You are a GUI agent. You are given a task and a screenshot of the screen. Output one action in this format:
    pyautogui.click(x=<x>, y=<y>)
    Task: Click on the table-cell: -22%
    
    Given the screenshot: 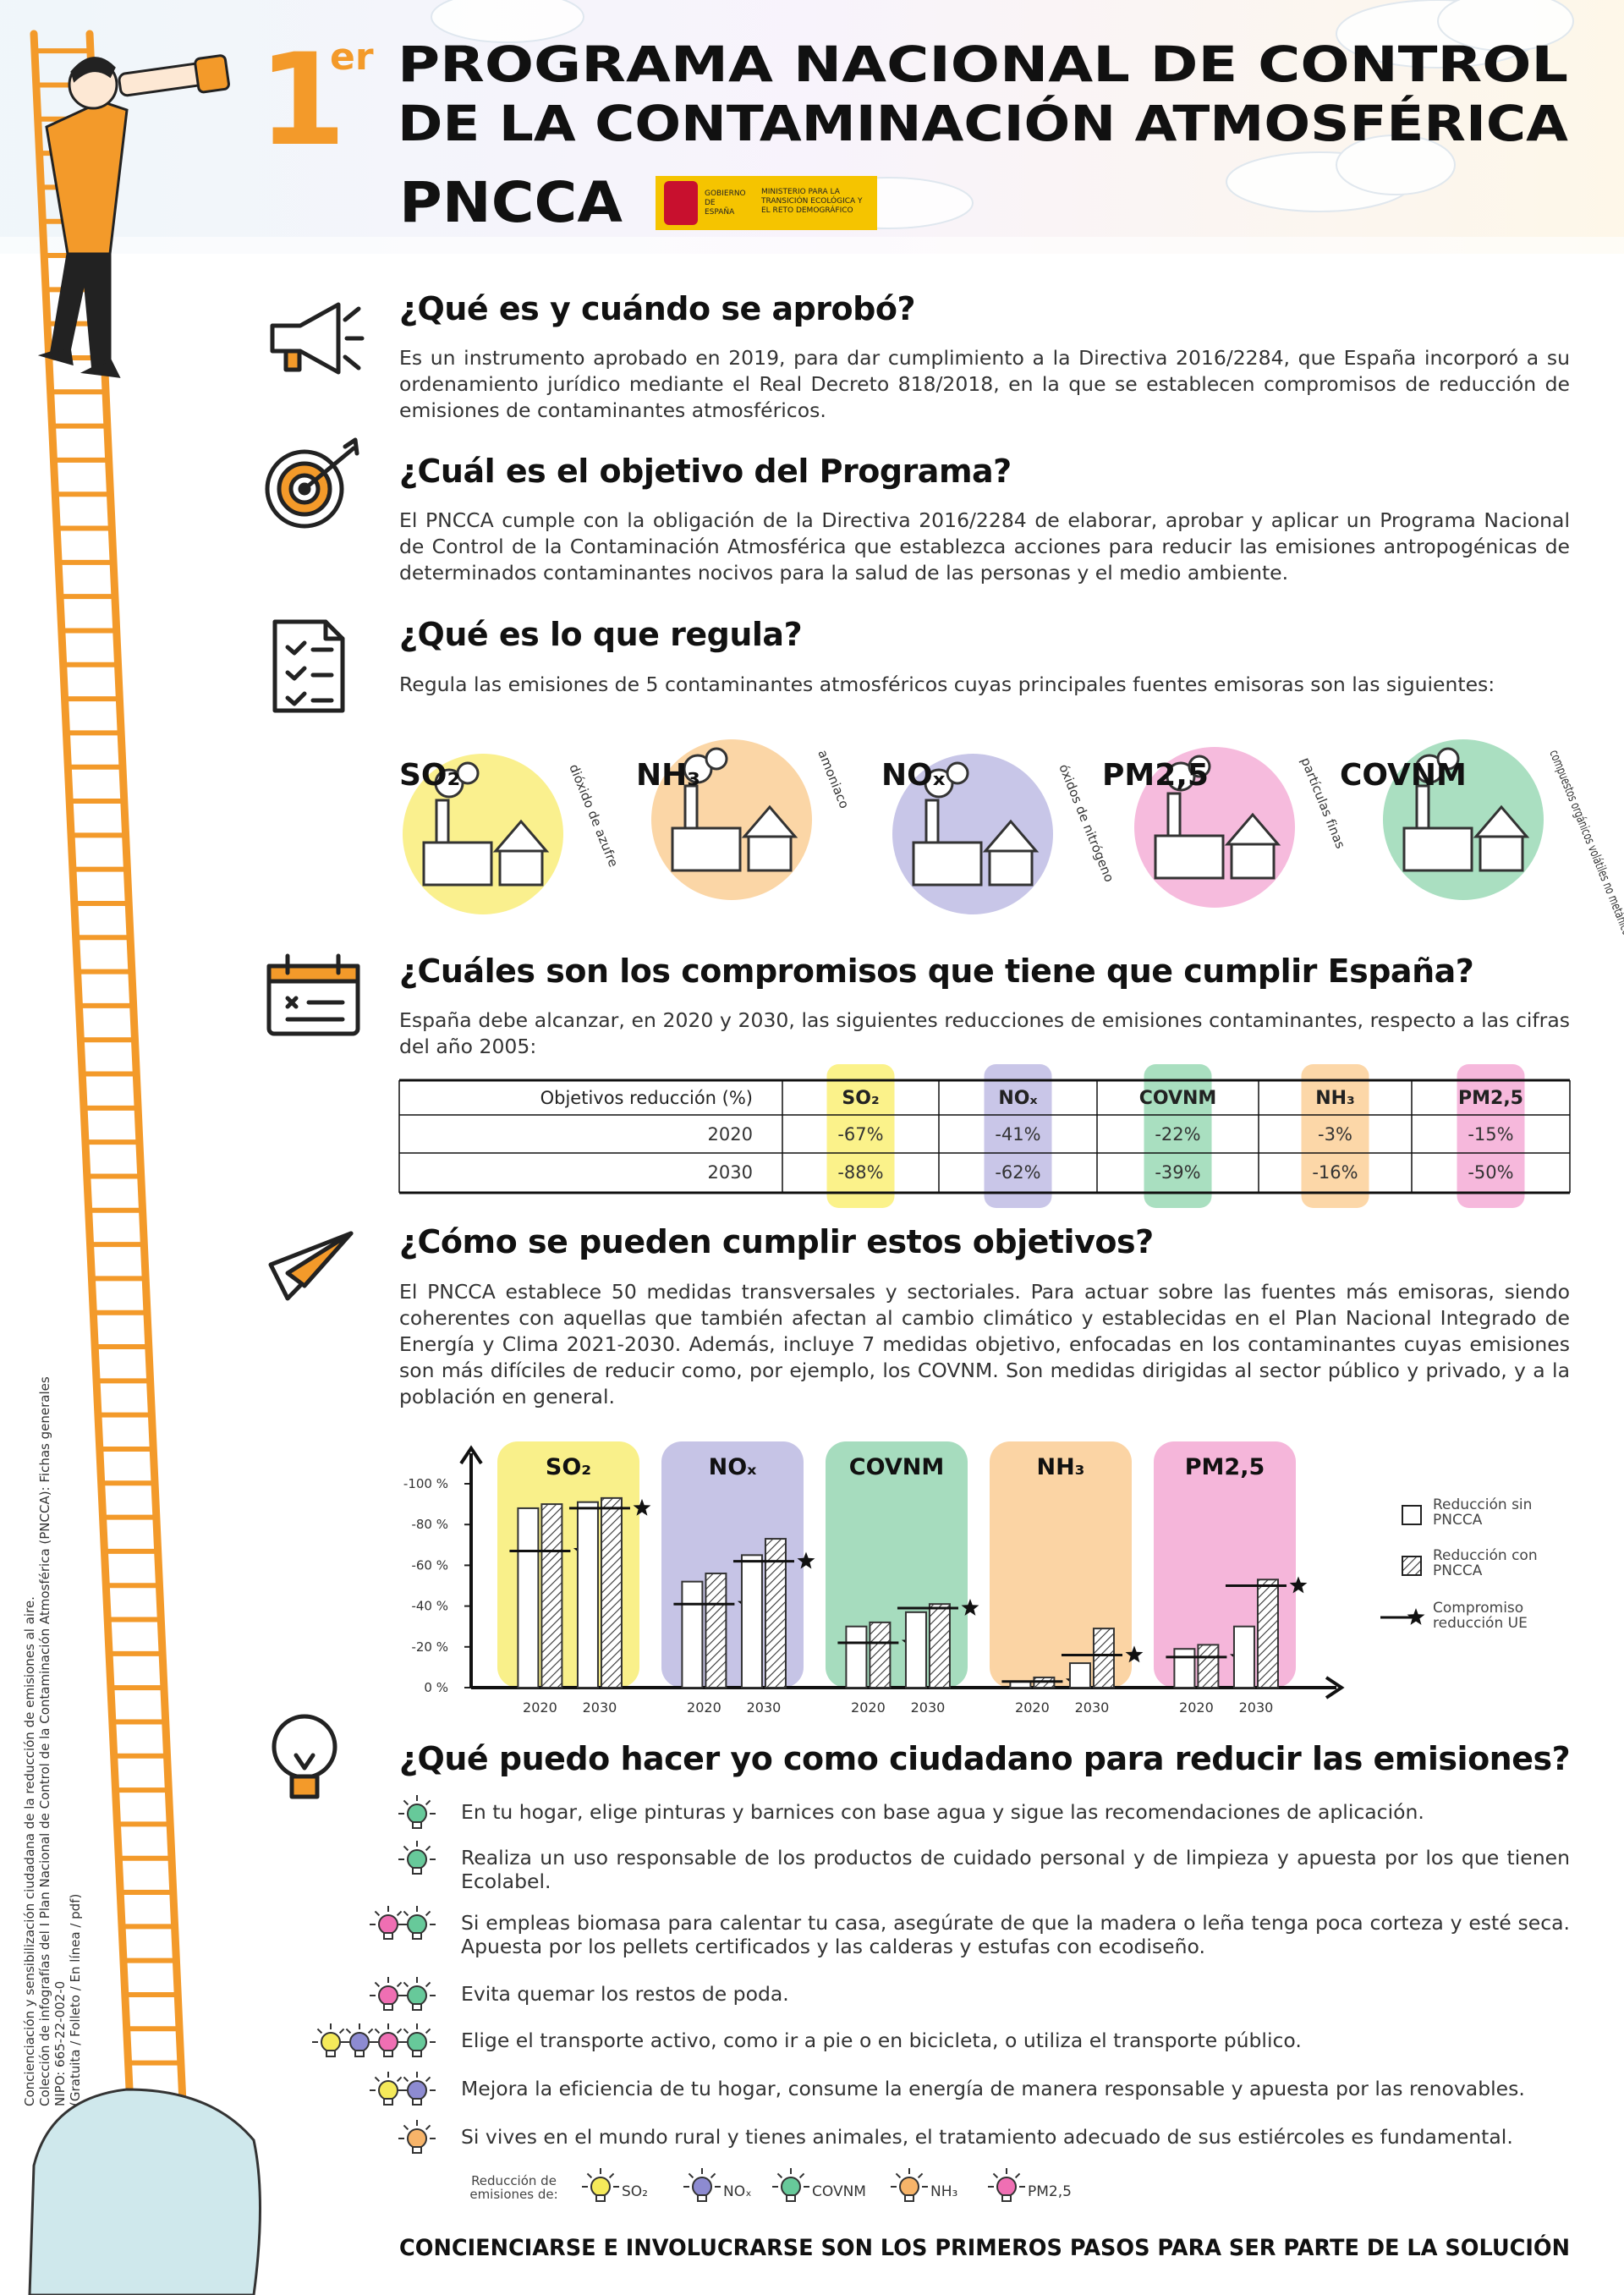 What is the action you would take?
    pyautogui.click(x=1177, y=1134)
    